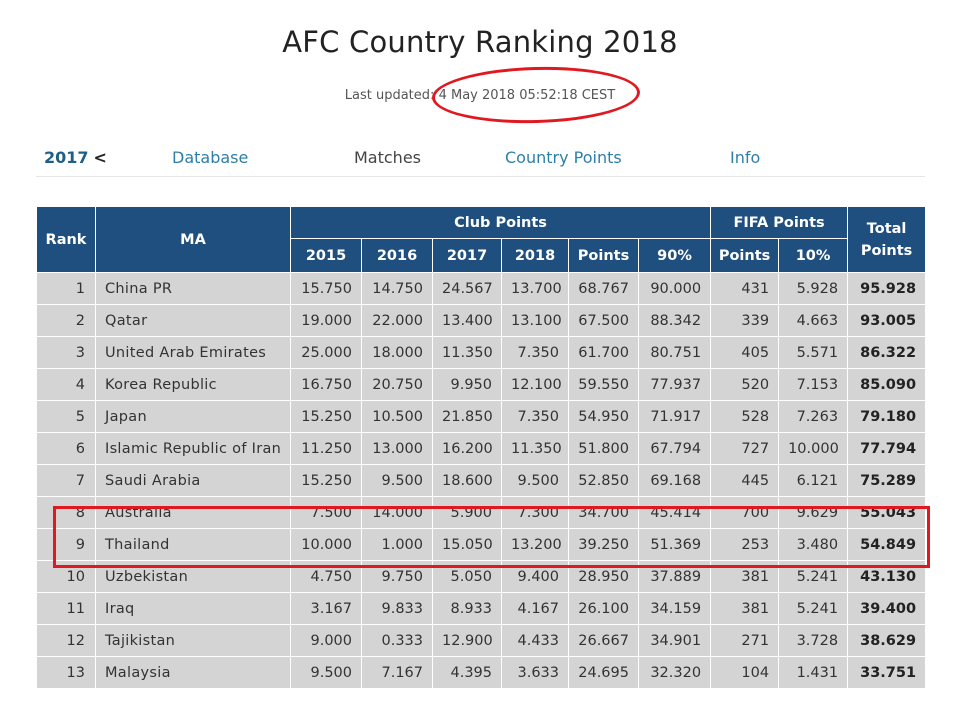 The image size is (973, 710). What do you see at coordinates (603, 480) in the screenshot?
I see `cell-club-points: 52.850` at bounding box center [603, 480].